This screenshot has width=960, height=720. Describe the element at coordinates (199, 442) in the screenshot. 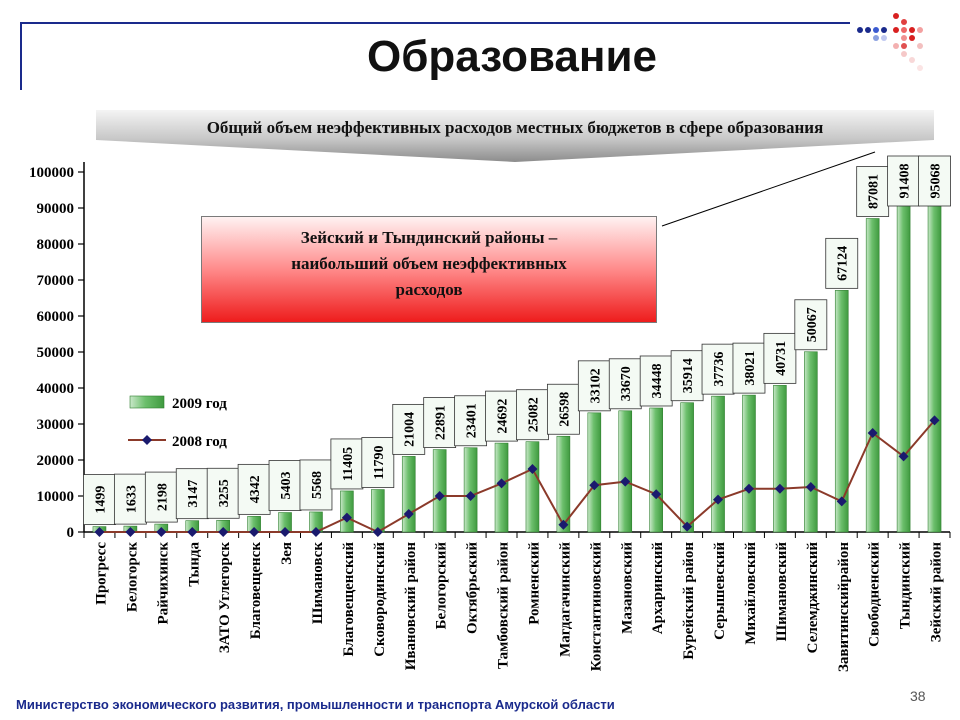

I see `legend-label-2008: 2008 год` at that location.